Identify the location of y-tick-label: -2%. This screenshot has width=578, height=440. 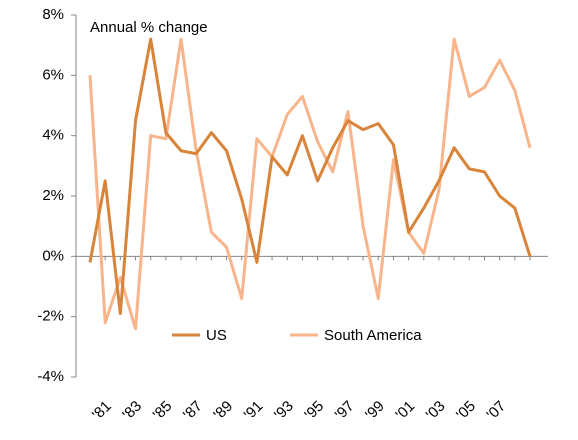
(50, 316).